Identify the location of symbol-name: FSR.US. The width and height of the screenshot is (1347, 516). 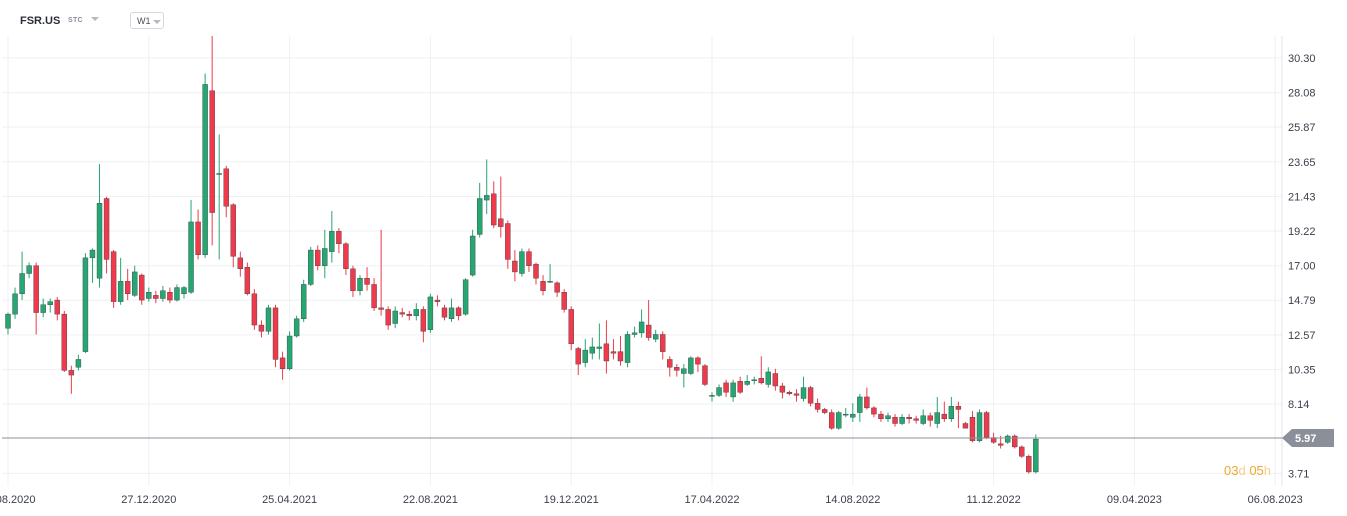
(40, 21).